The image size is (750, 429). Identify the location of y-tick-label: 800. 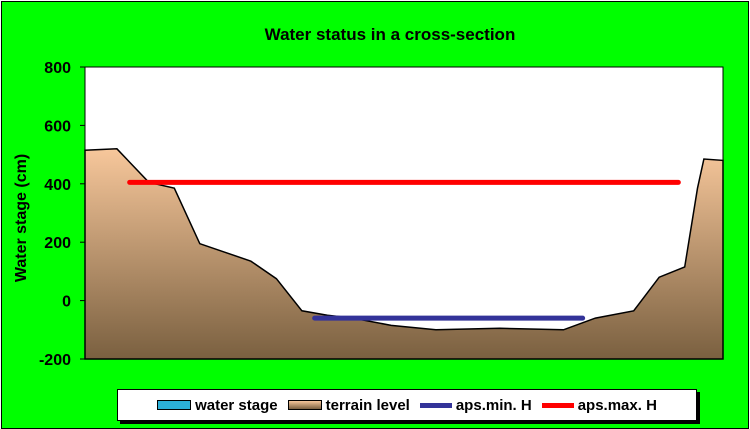
(57, 68).